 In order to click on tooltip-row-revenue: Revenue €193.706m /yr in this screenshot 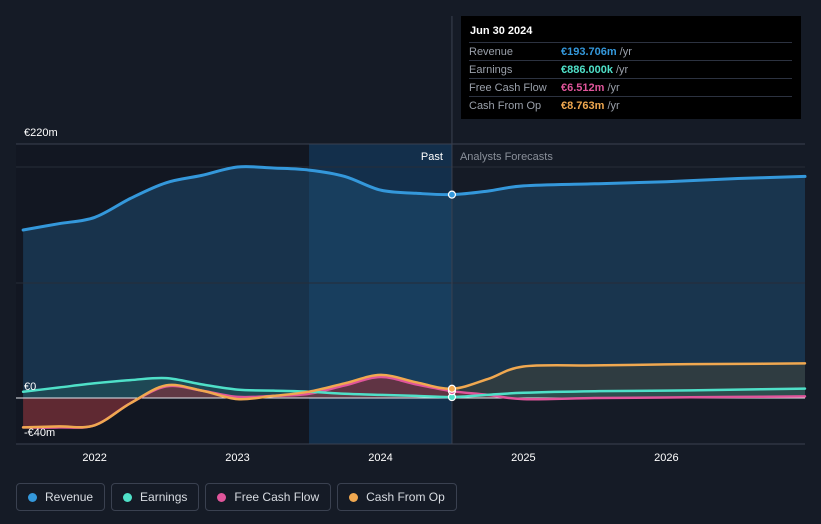, I will do `click(630, 51)`.